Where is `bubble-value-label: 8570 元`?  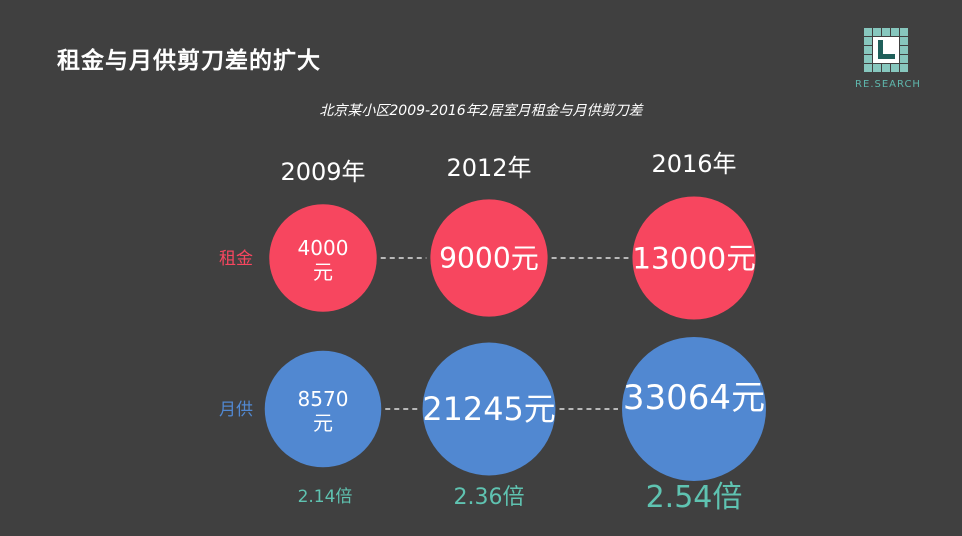
bubble-value-label: 8570 元 is located at coordinates (323, 411).